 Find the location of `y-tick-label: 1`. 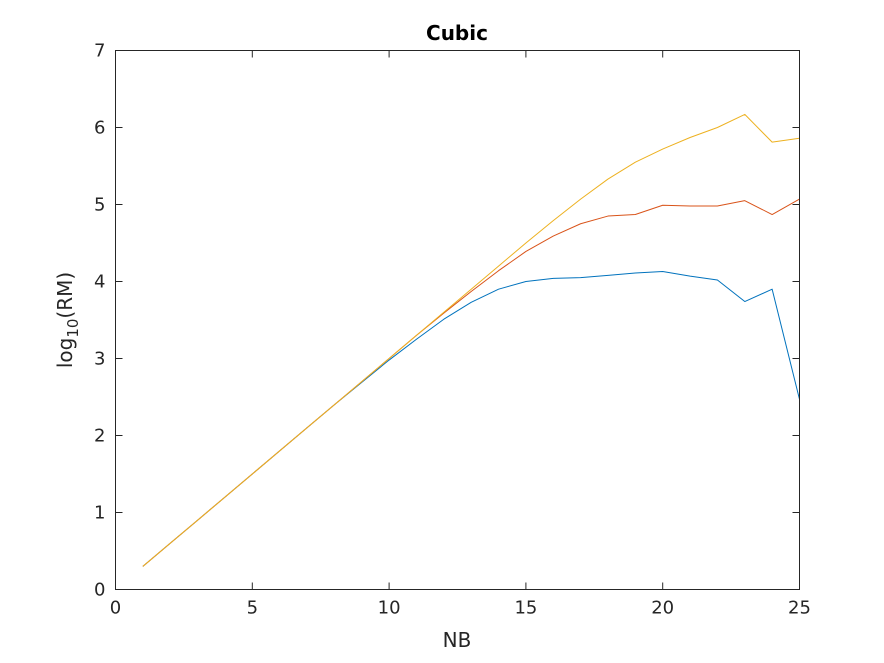

y-tick-label: 1 is located at coordinates (99, 513).